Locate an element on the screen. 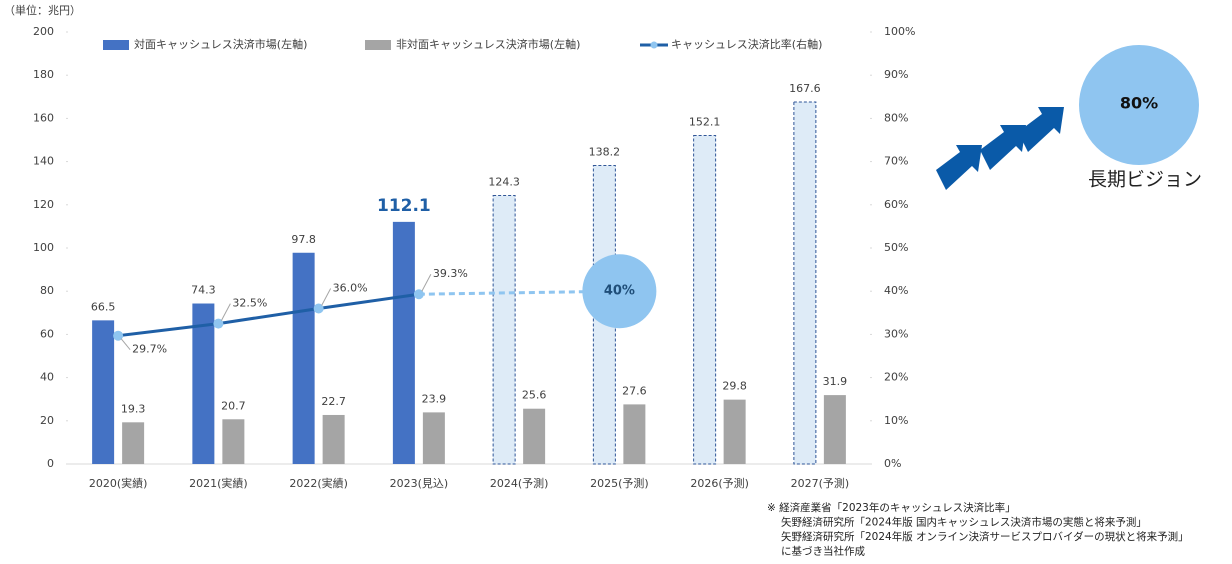 The image size is (1232, 564). bar-value-label: 19.3 is located at coordinates (133, 408).